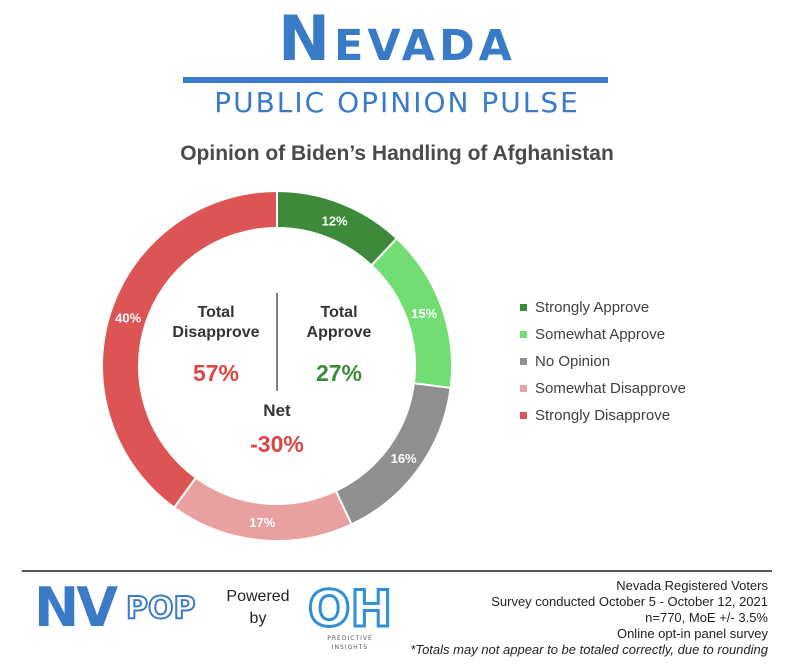 The width and height of the screenshot is (794, 665). I want to click on legend-label: Strongly Disapprove, so click(603, 415).